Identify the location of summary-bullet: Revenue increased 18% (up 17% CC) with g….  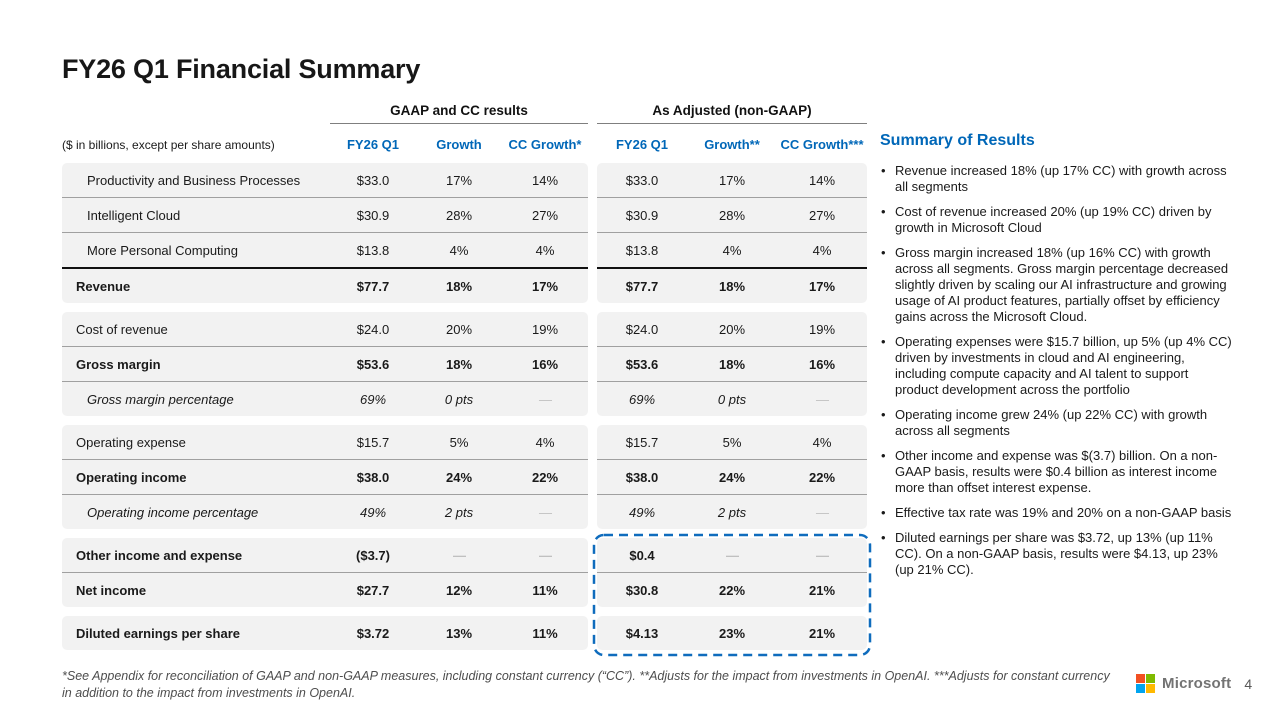
(1057, 179).